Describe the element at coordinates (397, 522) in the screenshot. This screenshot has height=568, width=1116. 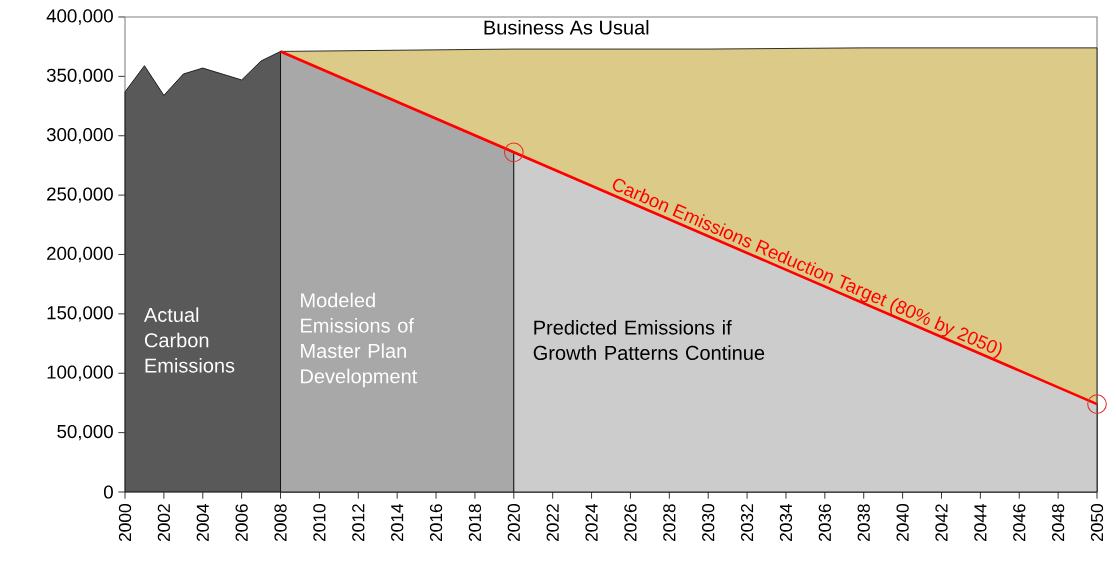
I see `x-tick-label: 2014` at that location.